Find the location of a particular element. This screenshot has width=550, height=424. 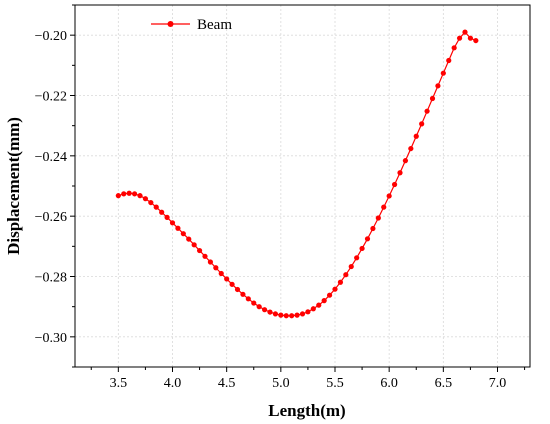

y-tick-label: −0.22 is located at coordinates (51, 97).